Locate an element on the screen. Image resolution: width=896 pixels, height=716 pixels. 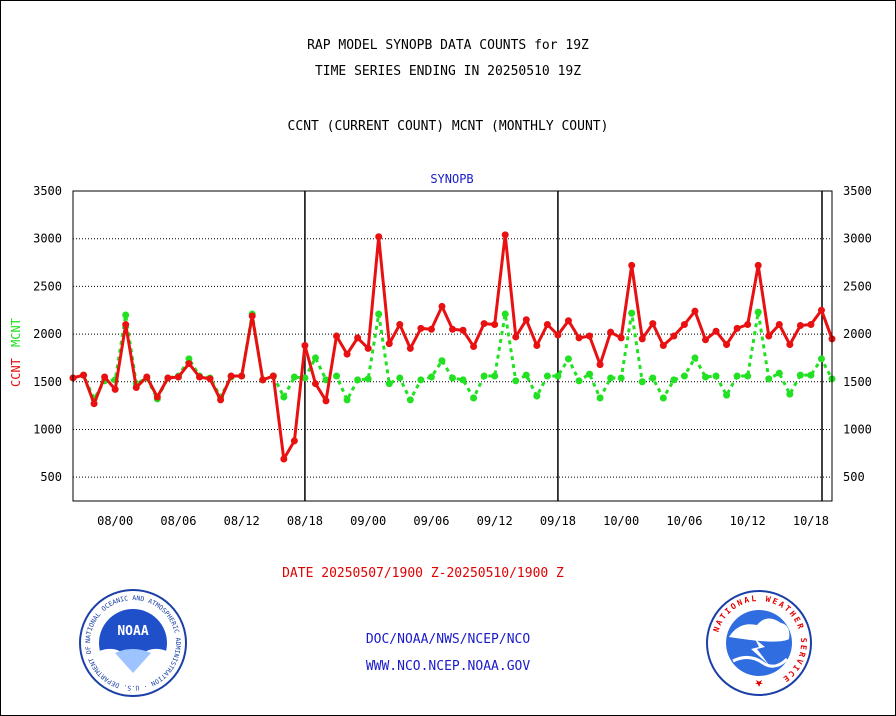
y-tick-label-left: 1500 is located at coordinates (47, 382).